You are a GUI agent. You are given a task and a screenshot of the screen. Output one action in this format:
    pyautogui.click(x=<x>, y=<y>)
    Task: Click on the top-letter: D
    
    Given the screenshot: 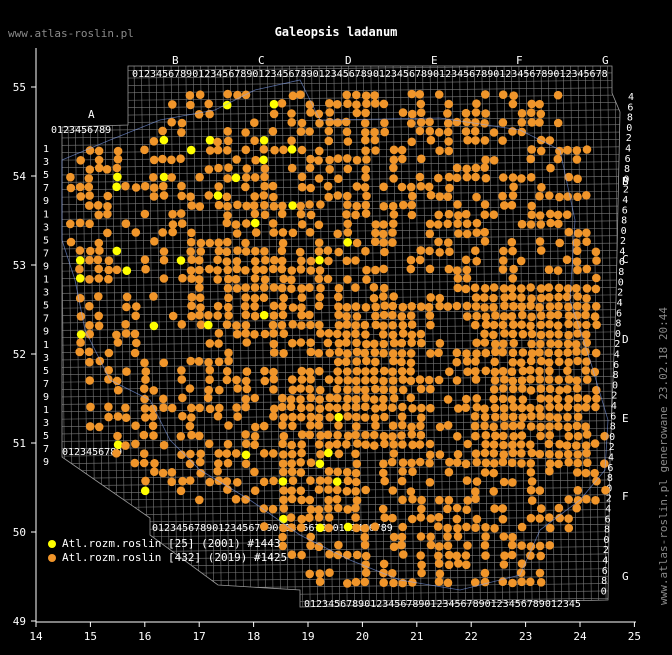 What is the action you would take?
    pyautogui.click(x=348, y=60)
    